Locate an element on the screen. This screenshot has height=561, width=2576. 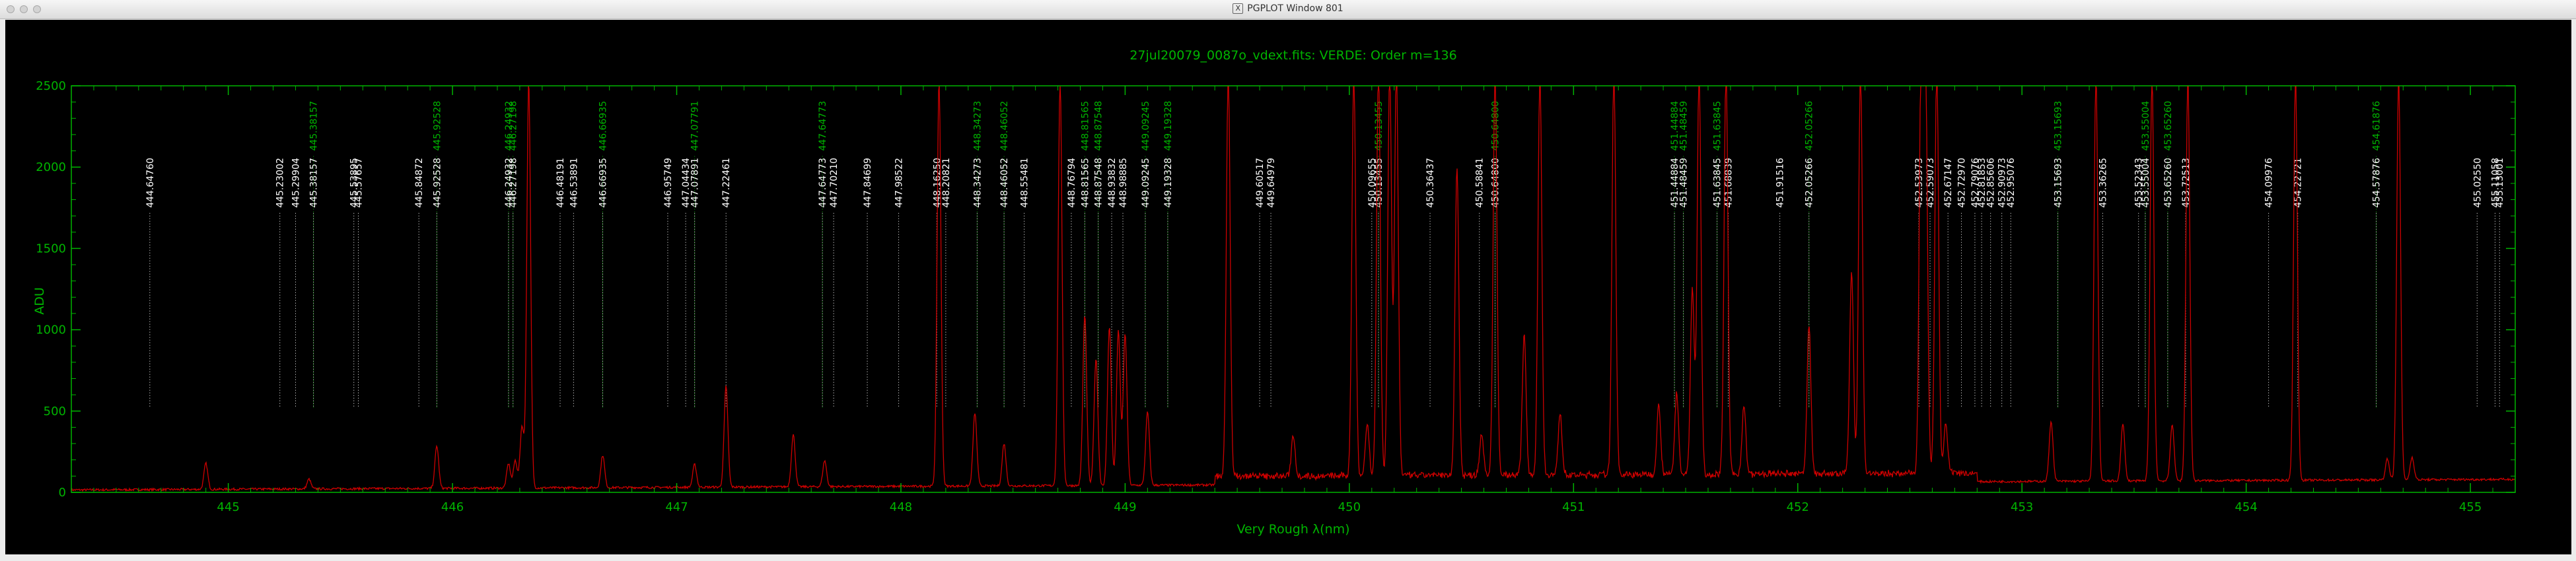
line-label: 452.72970 is located at coordinates (1963, 183).